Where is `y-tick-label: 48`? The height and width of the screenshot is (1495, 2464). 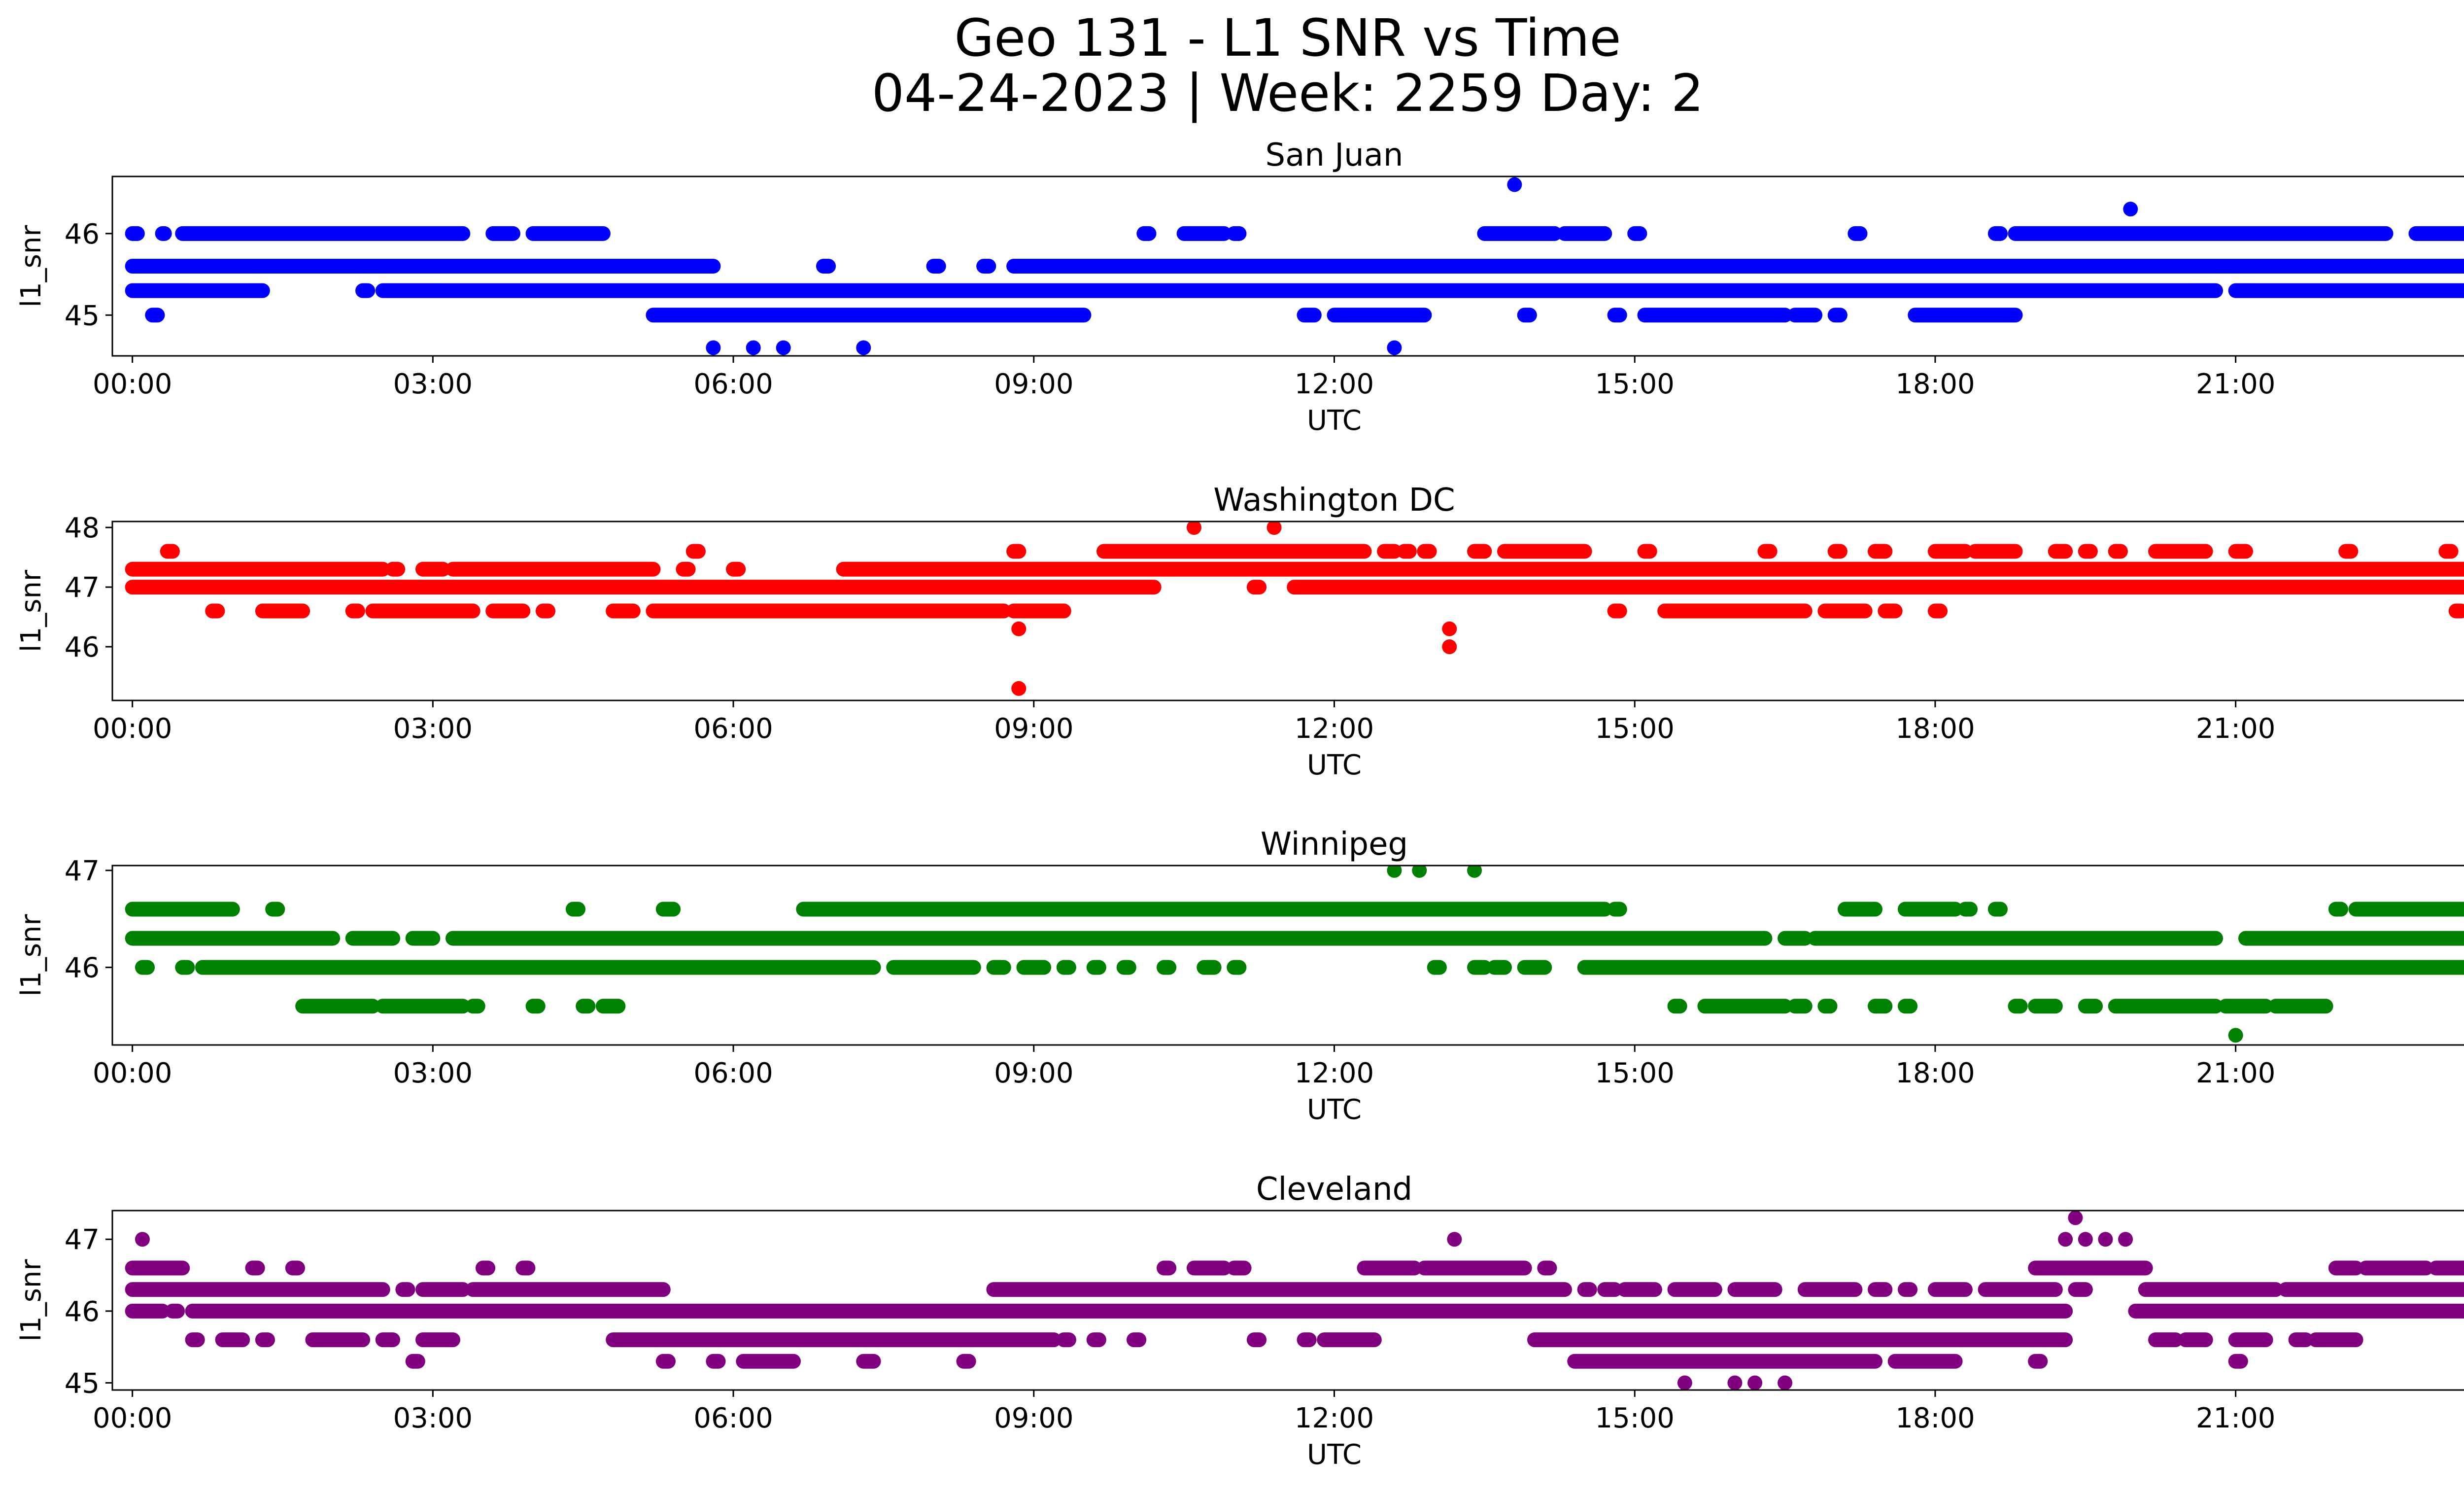
y-tick-label: 48 is located at coordinates (82, 528).